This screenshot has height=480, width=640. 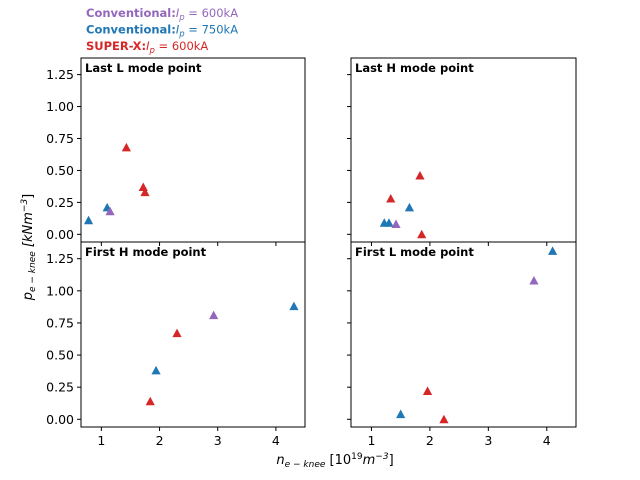 I want to click on legend-entry: Conventional:Ip = 600kA, so click(x=162, y=14).